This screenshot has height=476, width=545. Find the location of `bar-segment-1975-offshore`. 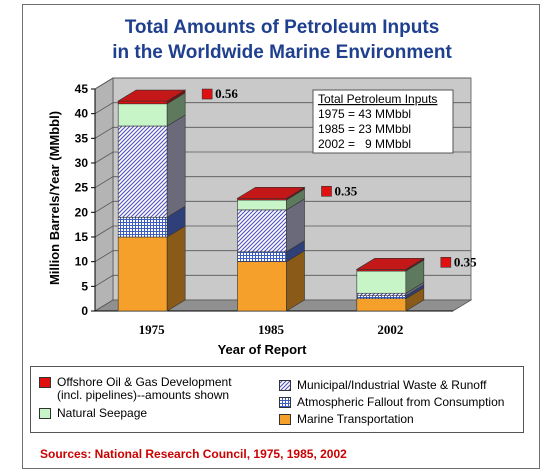

bar-segment-1975-offshore is located at coordinates (142, 102).